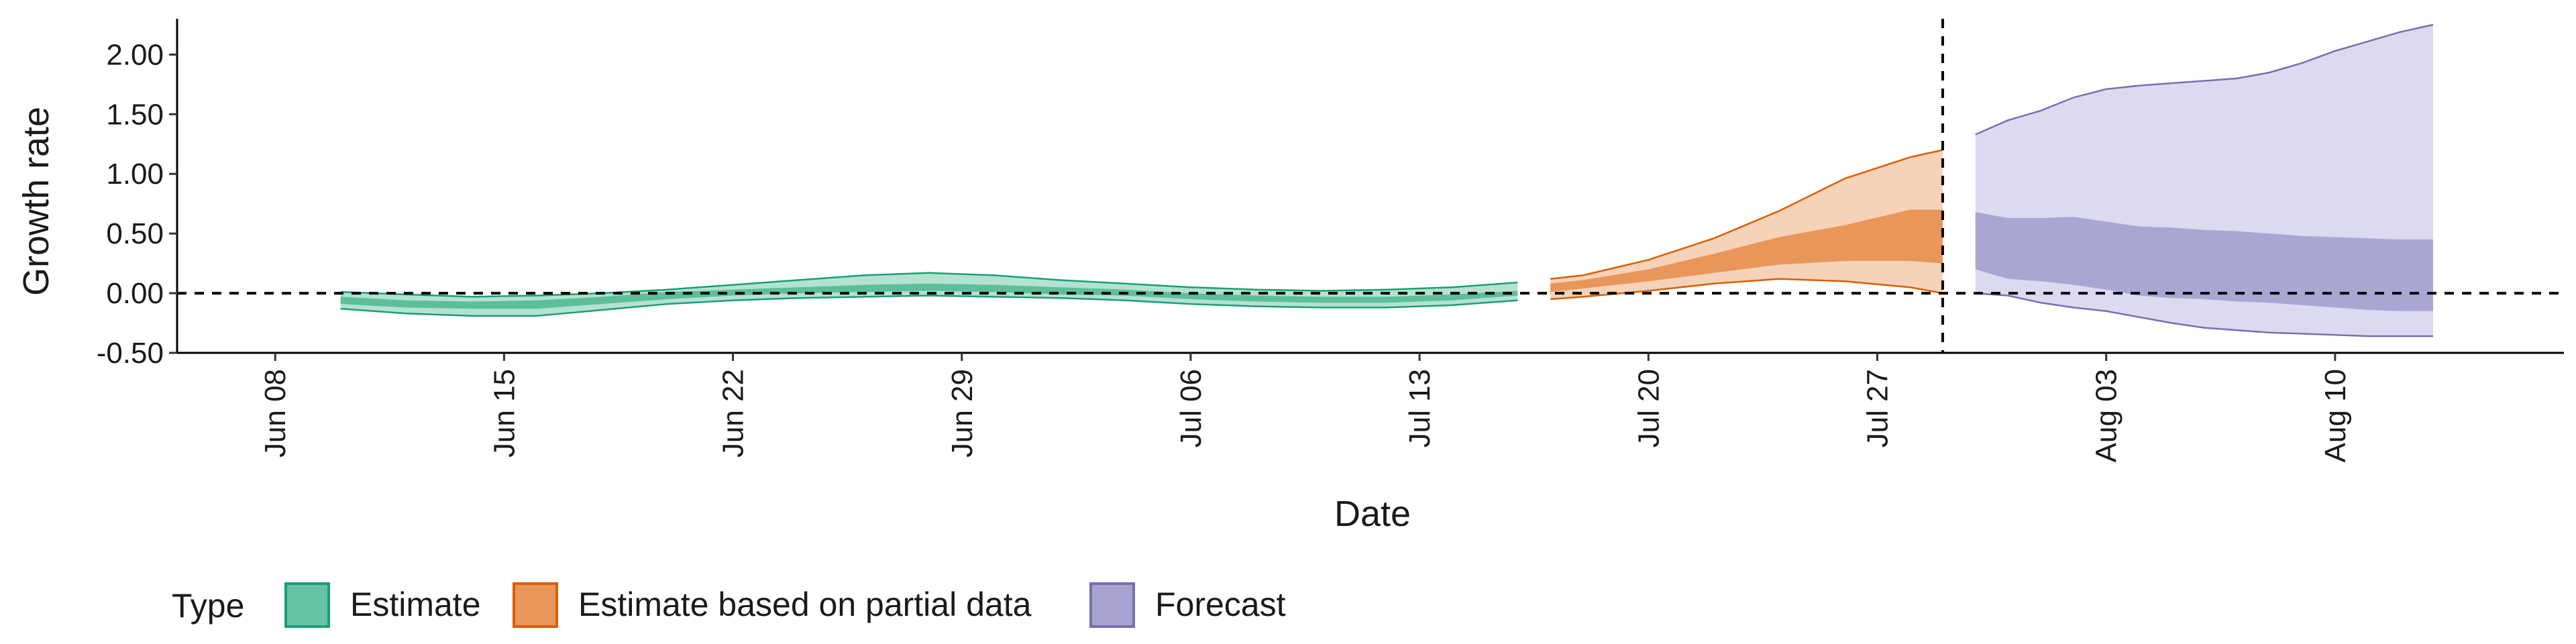 The width and height of the screenshot is (2576, 644). I want to click on y-tick-label: 1.50, so click(135, 114).